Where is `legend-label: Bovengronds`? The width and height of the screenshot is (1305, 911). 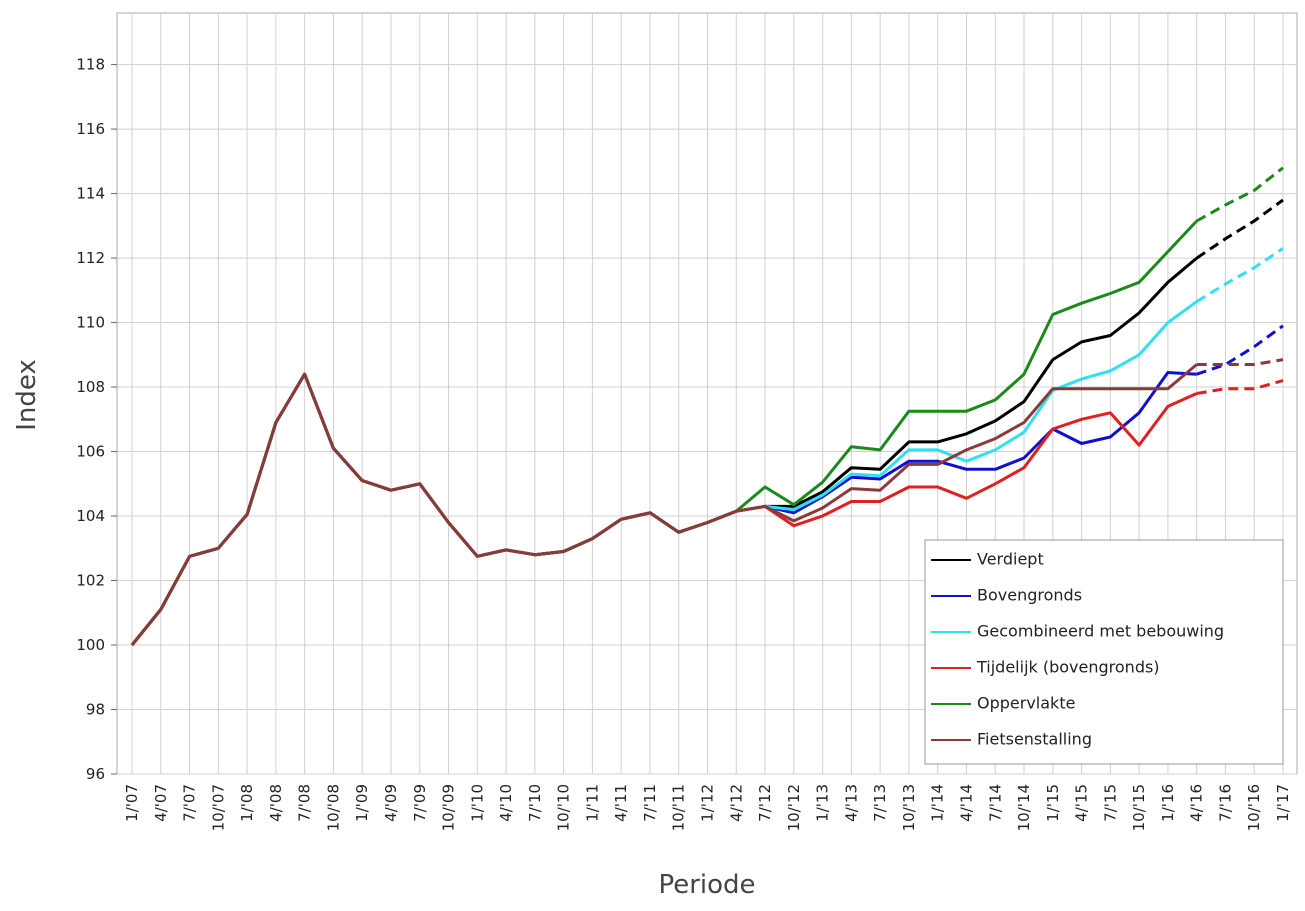
legend-label: Bovengronds is located at coordinates (1029, 595).